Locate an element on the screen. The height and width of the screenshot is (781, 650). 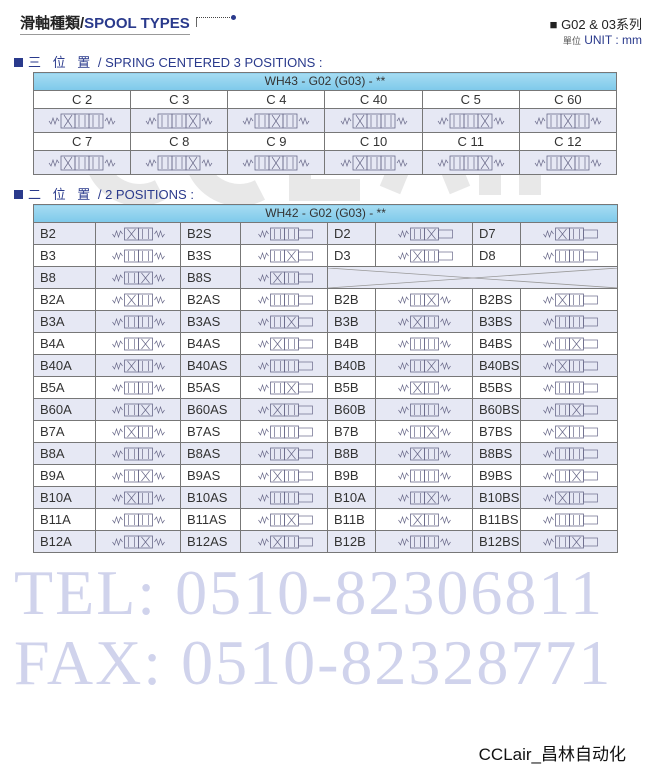
spool-code: B11AS is located at coordinates (210, 519).